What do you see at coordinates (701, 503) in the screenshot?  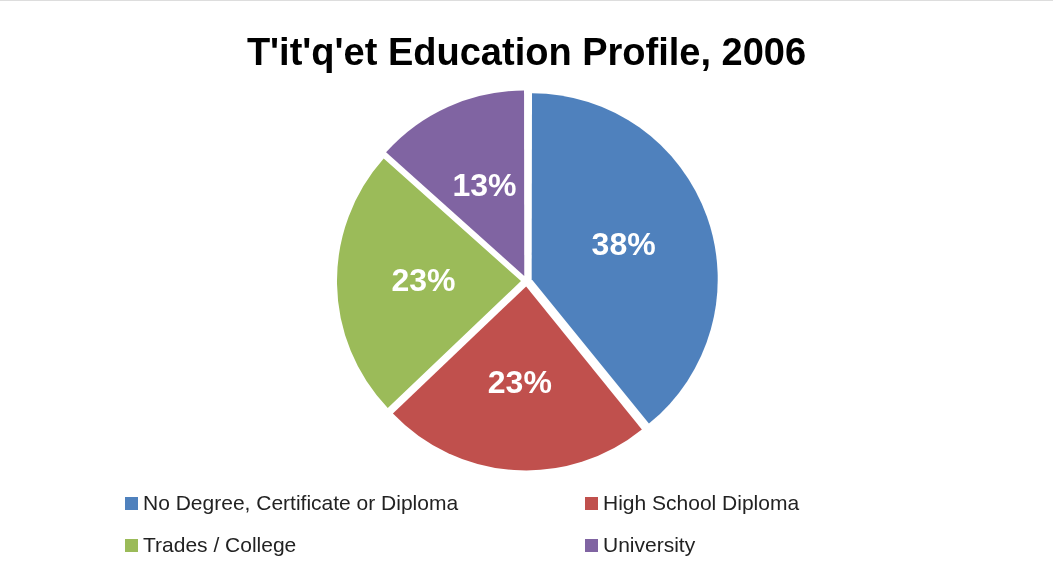 I see `legend-label: High School Diploma` at bounding box center [701, 503].